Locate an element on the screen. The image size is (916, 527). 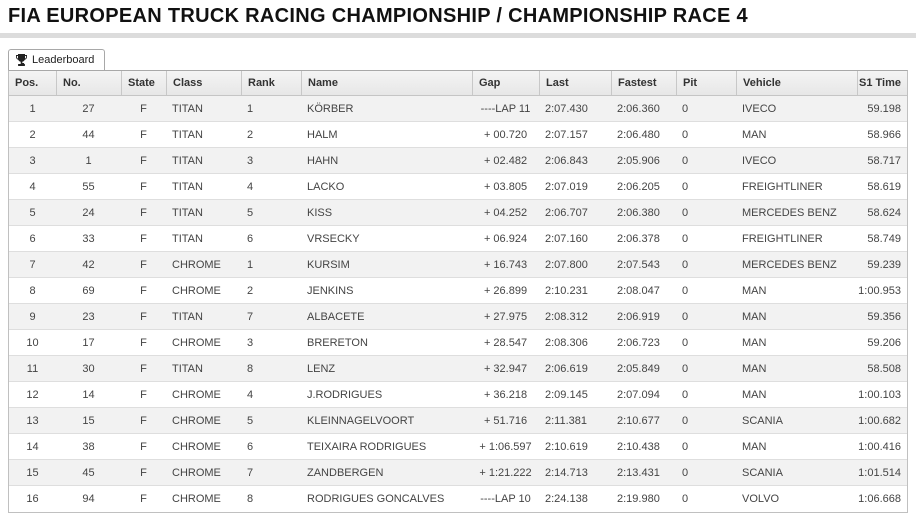
cell-fastest: 2:05.849 is located at coordinates (638, 369).